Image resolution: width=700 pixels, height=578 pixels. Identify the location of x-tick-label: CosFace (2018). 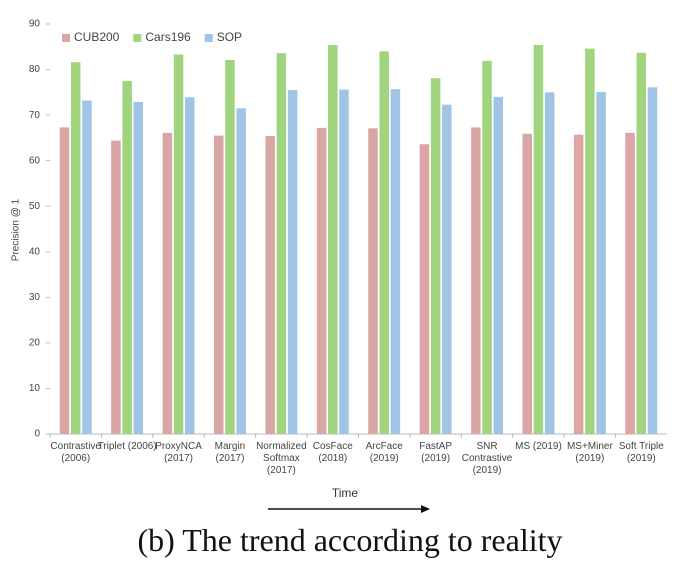
(332, 452).